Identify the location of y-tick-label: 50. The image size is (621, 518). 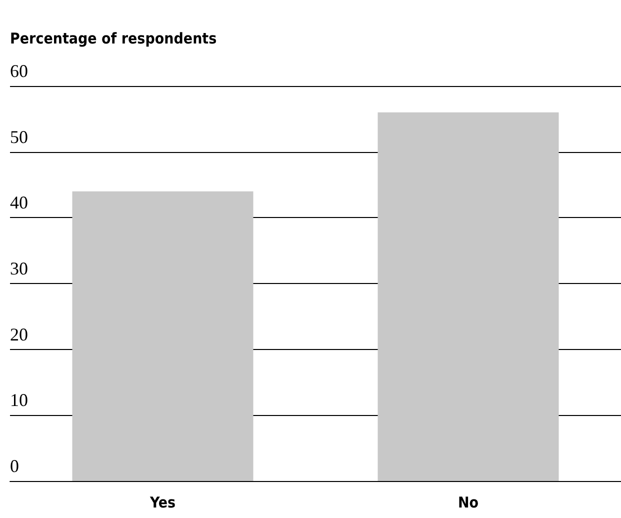
(19, 136).